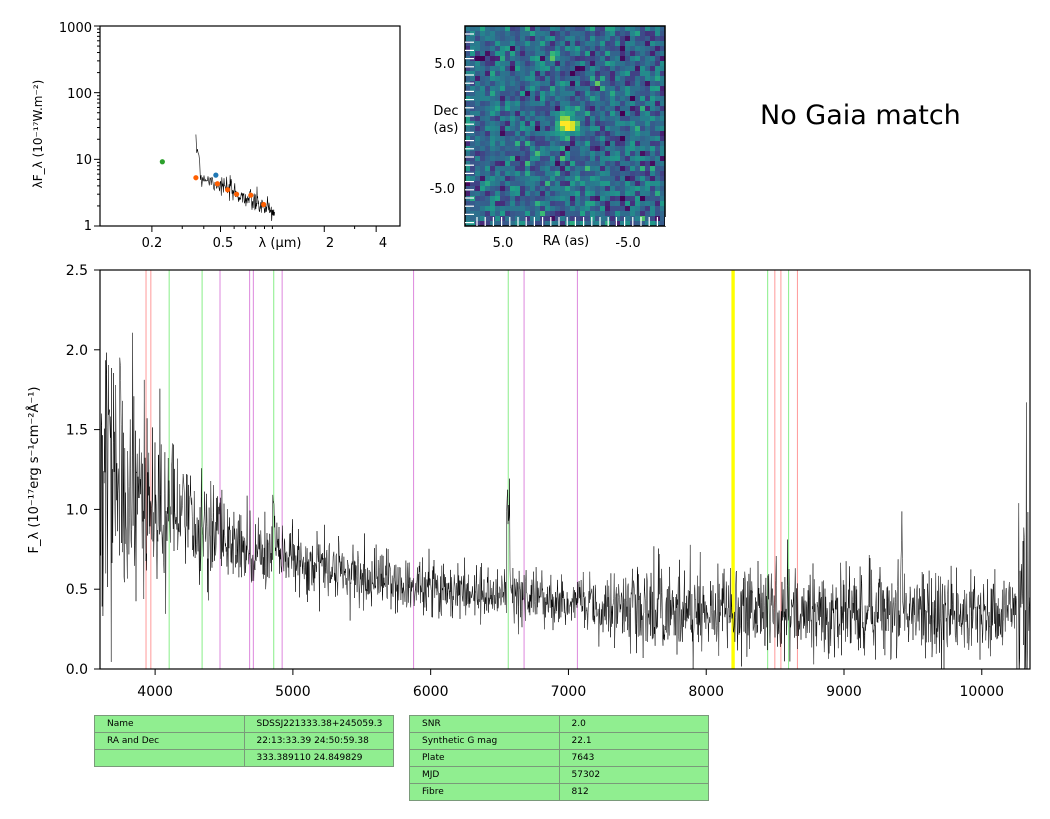 The image size is (1050, 819). I want to click on spectrum-xtick-label: 6000, so click(431, 692).